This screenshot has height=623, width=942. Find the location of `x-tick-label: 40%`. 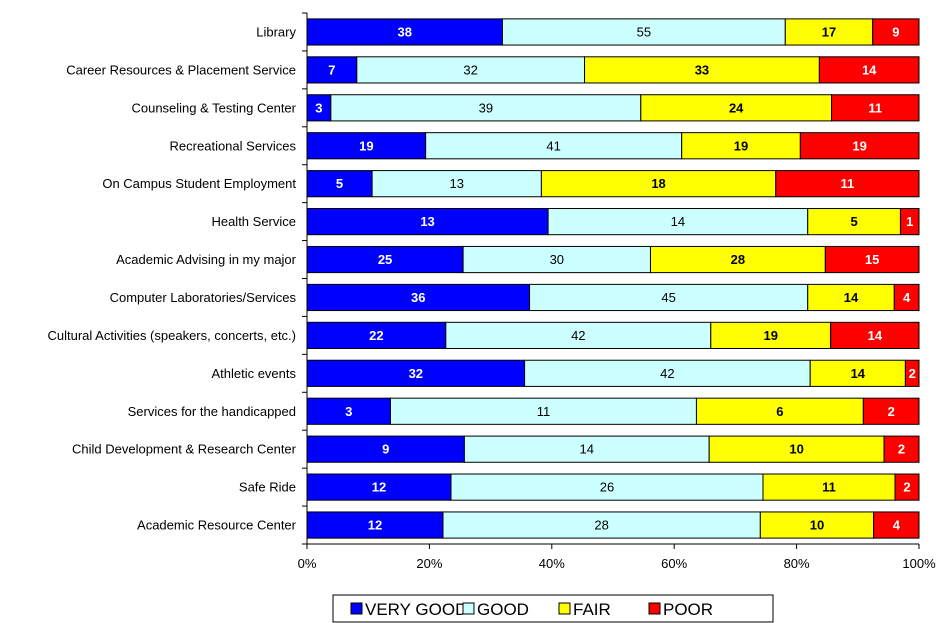

x-tick-label: 40% is located at coordinates (552, 563).